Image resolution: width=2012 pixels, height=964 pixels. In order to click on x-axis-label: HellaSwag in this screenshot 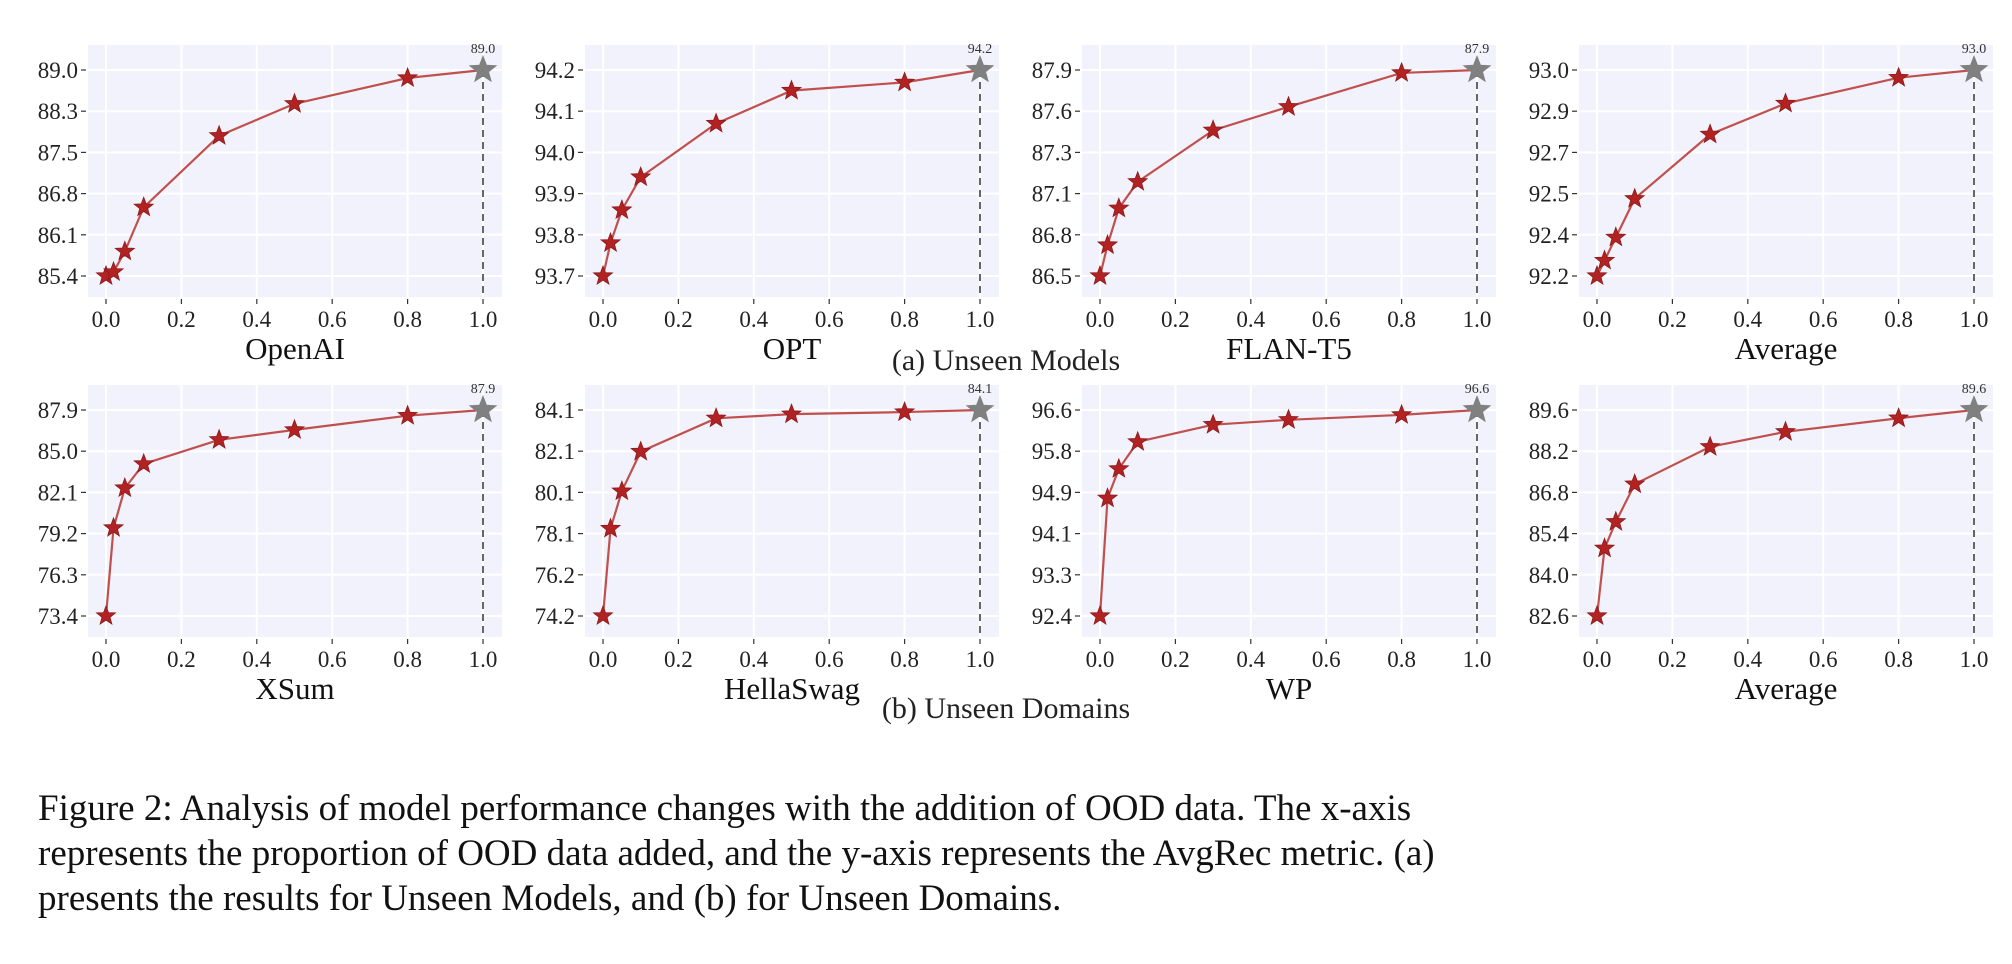, I will do `click(792, 688)`.